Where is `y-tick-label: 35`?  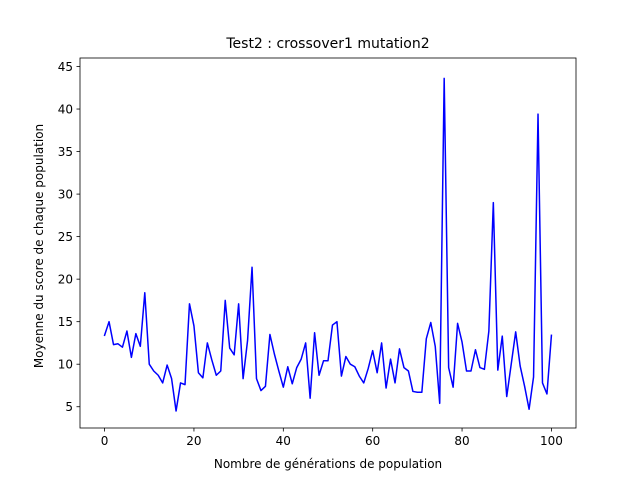
y-tick-label: 35 is located at coordinates (65, 152).